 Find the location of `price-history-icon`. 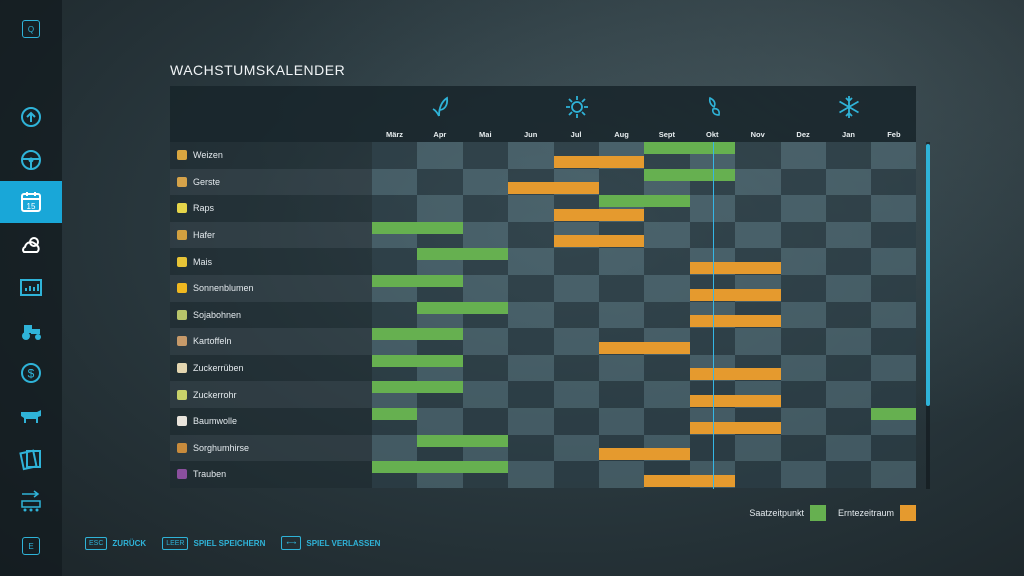

price-history-icon is located at coordinates (31, 117).